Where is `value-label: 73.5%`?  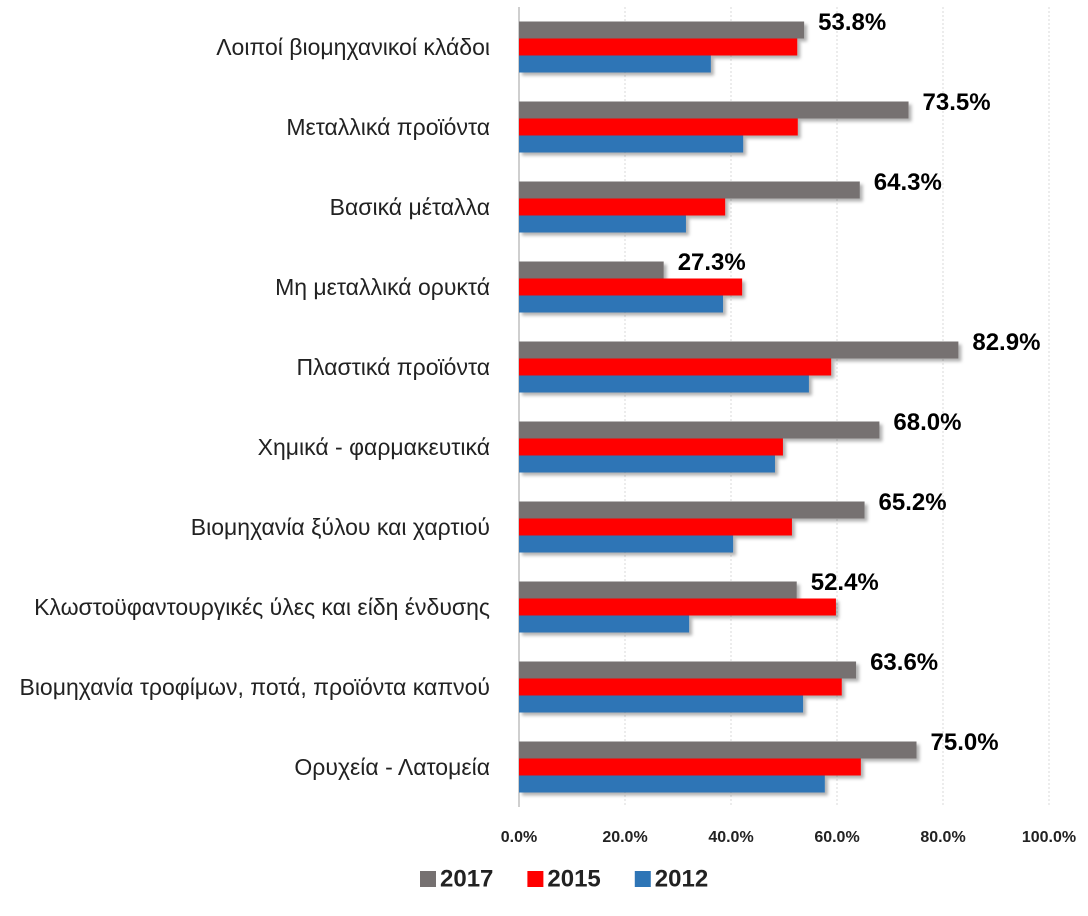
value-label: 73.5% is located at coordinates (957, 102).